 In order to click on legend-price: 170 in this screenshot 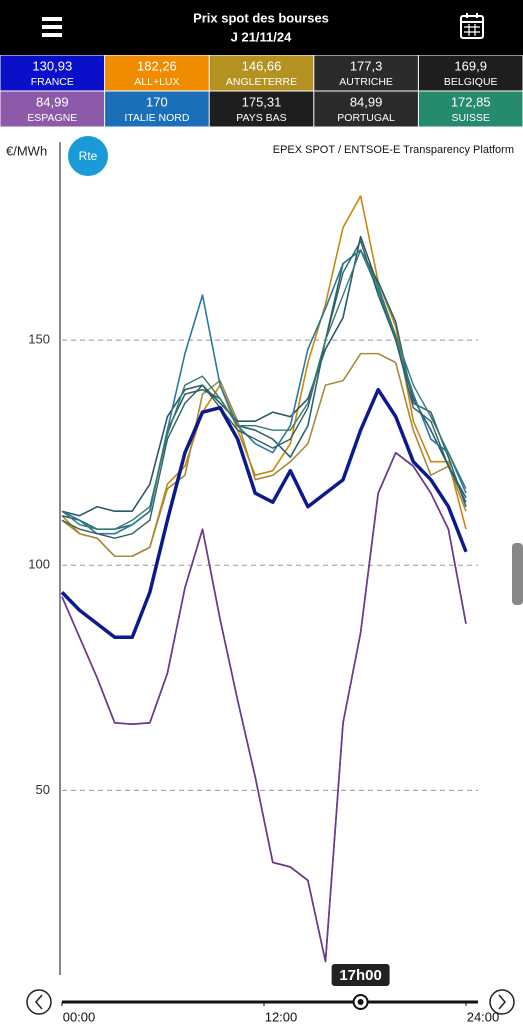, I will do `click(157, 101)`.